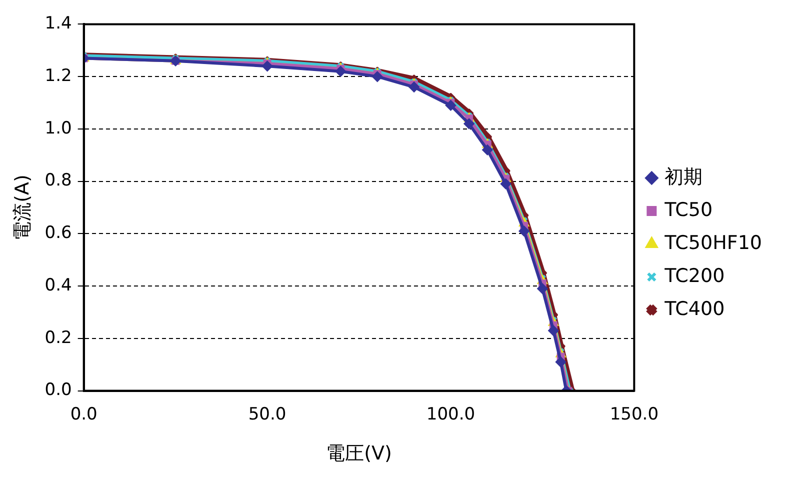 The height and width of the screenshot is (478, 785). What do you see at coordinates (58, 180) in the screenshot?
I see `y-tick-label: 0.8` at bounding box center [58, 180].